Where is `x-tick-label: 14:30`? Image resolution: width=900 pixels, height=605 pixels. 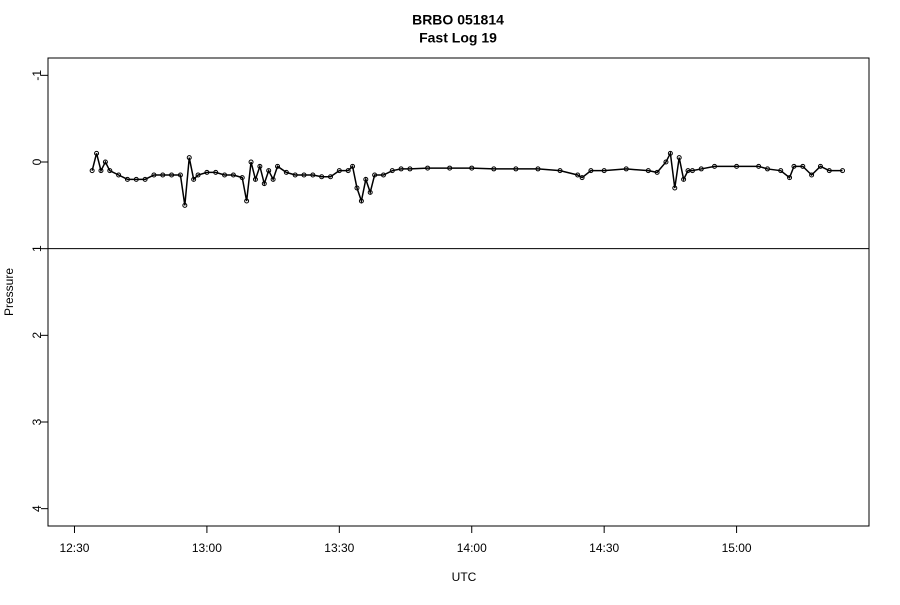 x-tick-label: 14:30 is located at coordinates (604, 548).